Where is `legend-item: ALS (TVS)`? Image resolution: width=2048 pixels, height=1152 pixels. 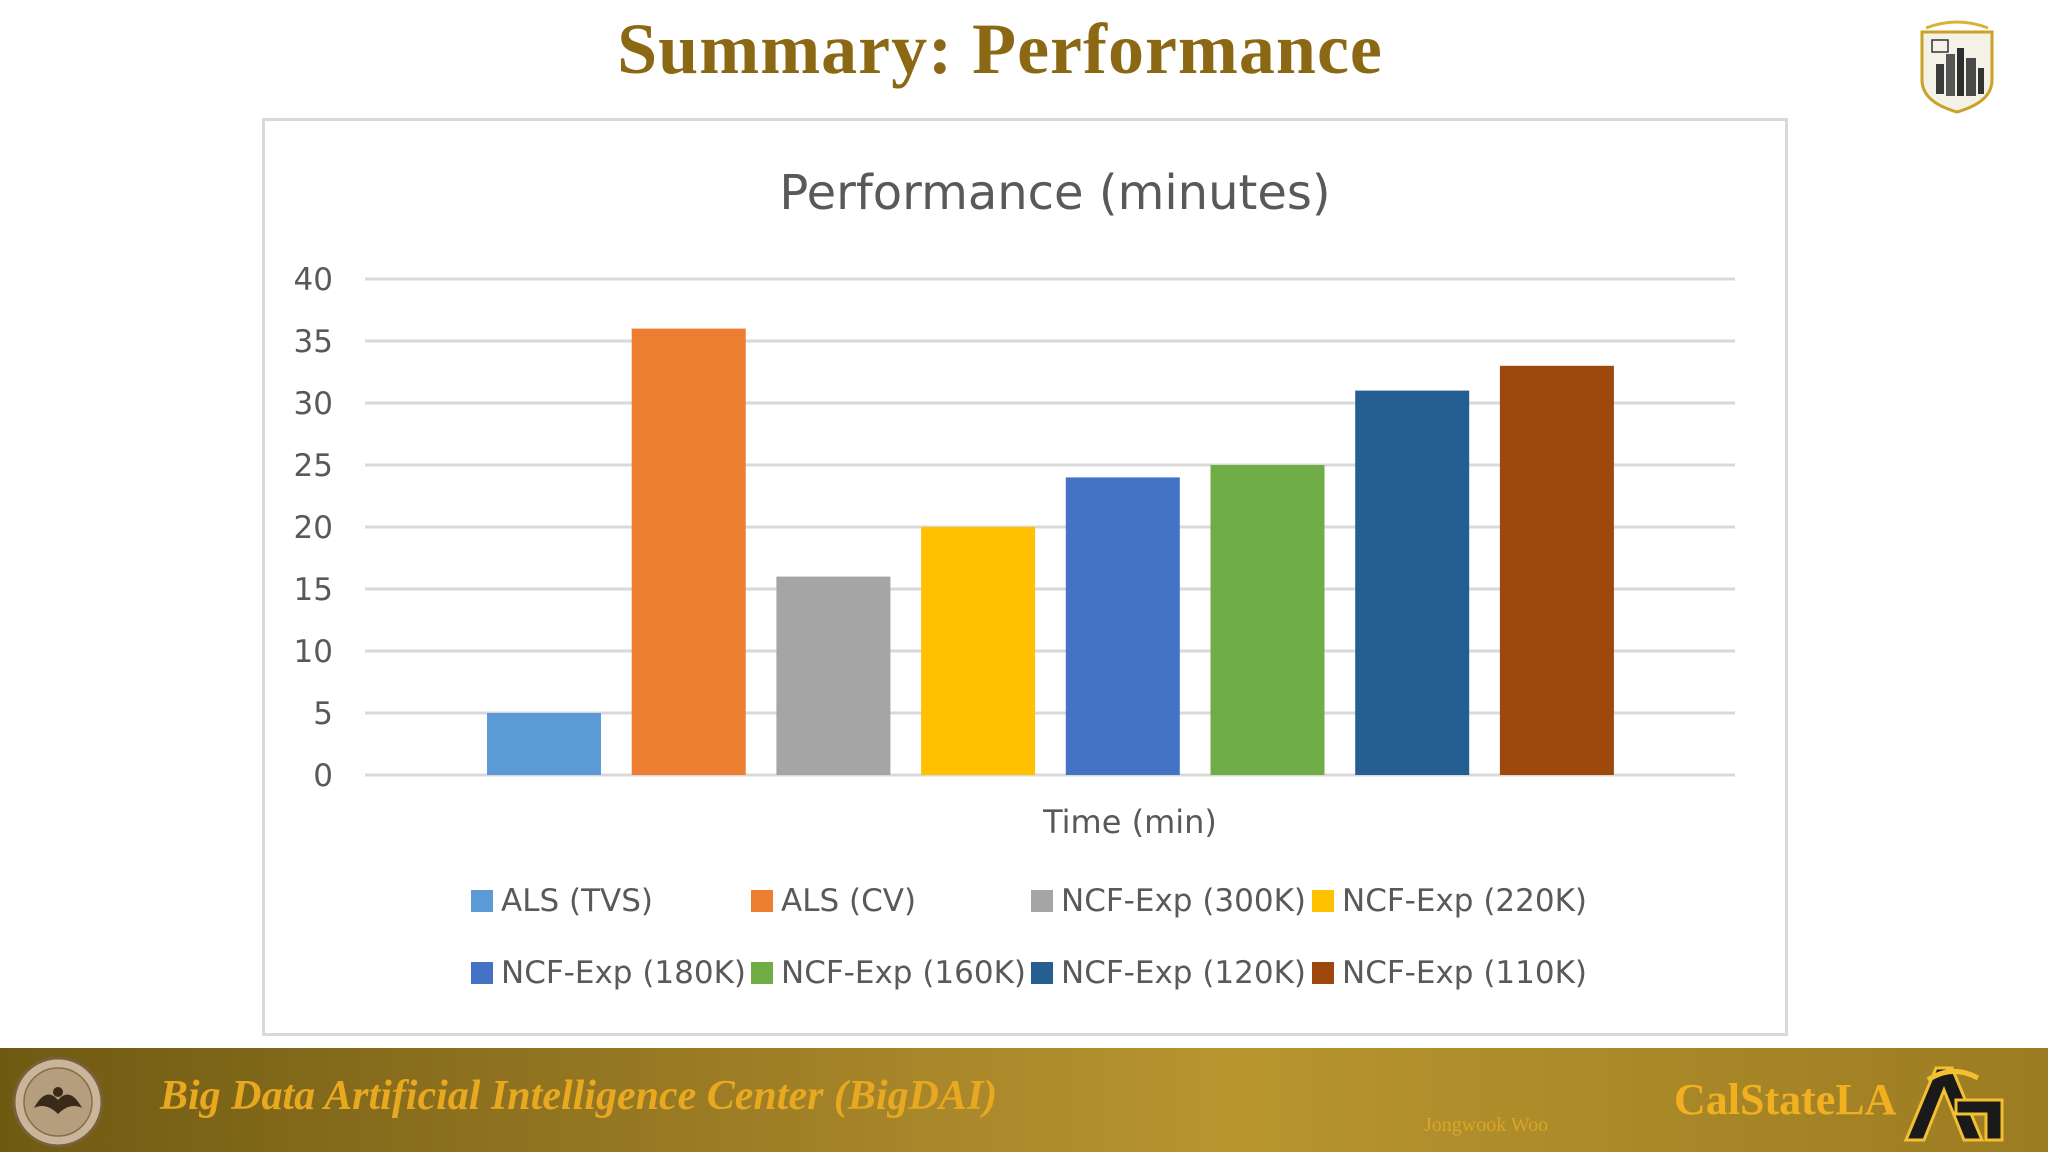 legend-item: ALS (TVS) is located at coordinates (611, 901).